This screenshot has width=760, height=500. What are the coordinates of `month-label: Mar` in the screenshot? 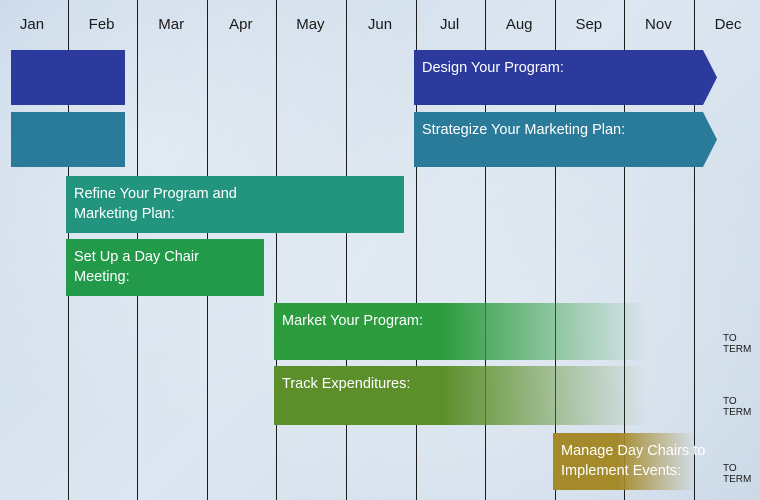 It's located at (171, 24).